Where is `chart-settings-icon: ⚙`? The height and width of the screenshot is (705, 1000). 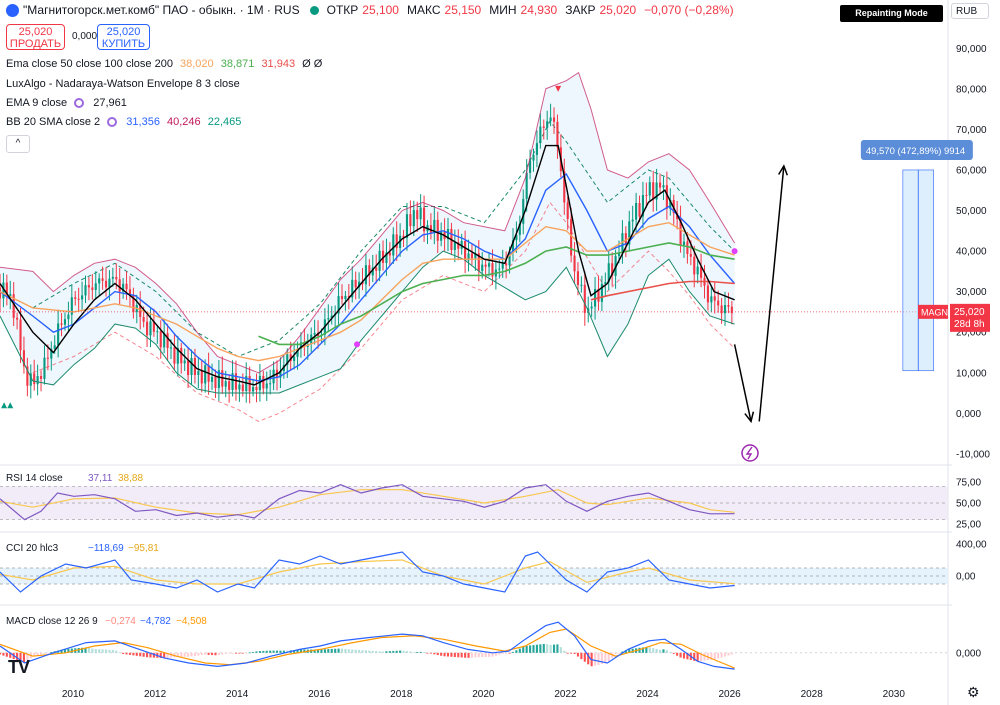 chart-settings-icon: ⚙ is located at coordinates (973, 692).